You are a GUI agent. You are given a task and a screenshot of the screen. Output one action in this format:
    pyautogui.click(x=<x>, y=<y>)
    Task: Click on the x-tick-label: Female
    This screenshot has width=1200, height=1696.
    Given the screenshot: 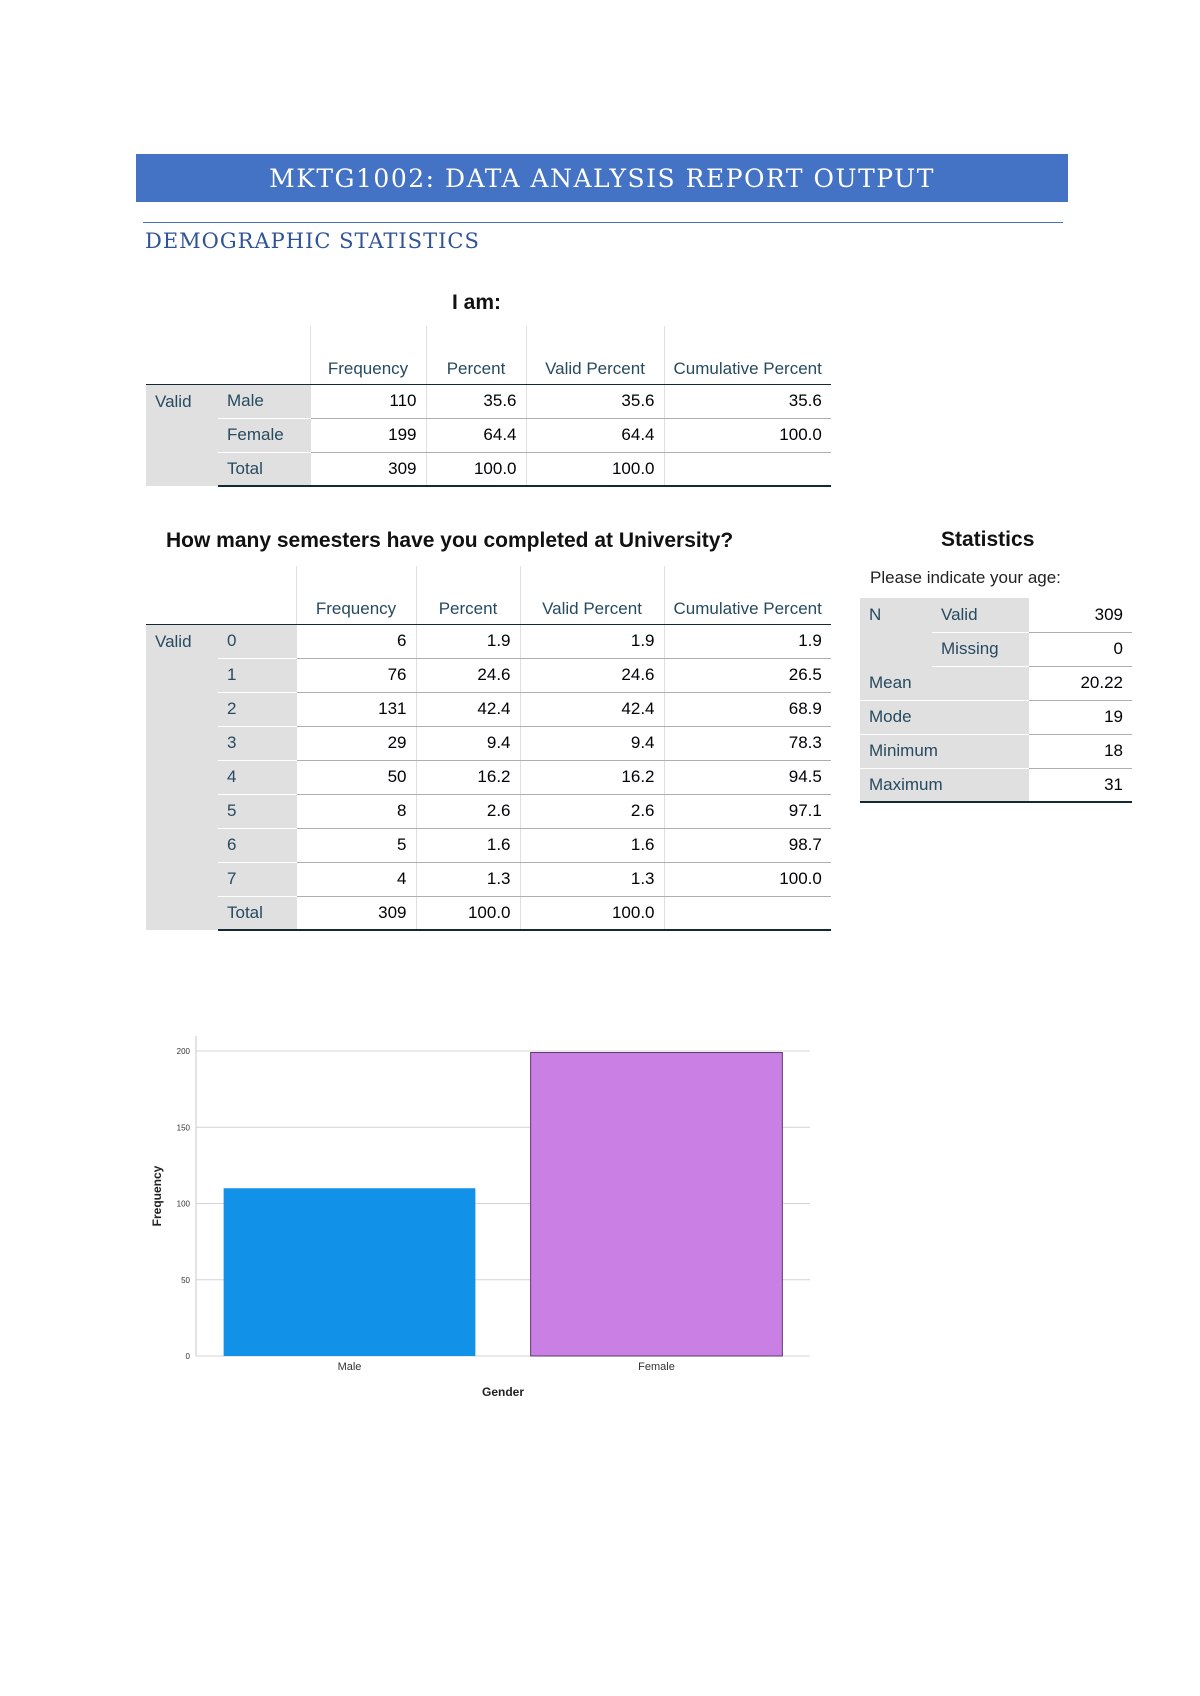 What is the action you would take?
    pyautogui.click(x=656, y=1367)
    